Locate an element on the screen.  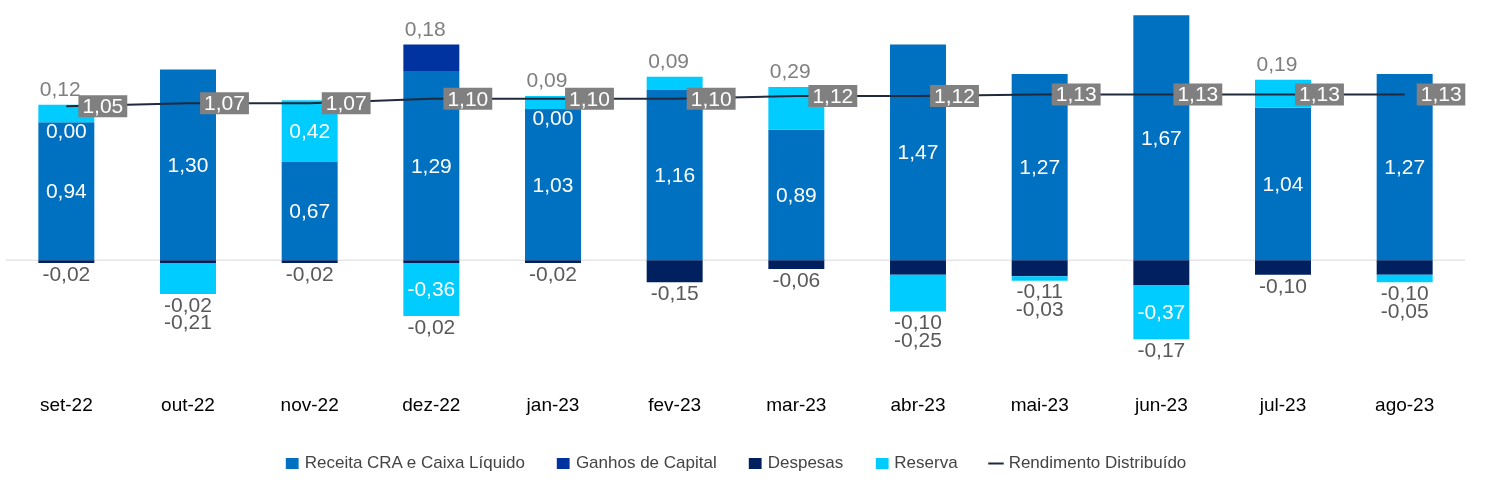
data-label: 1,05 is located at coordinates (103, 106).